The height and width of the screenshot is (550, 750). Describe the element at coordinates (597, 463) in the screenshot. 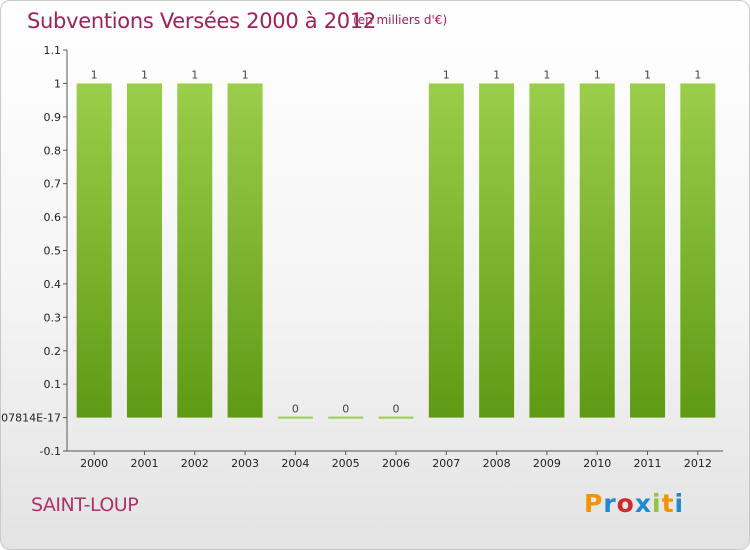

I see `x-tick-label: 2010` at that location.